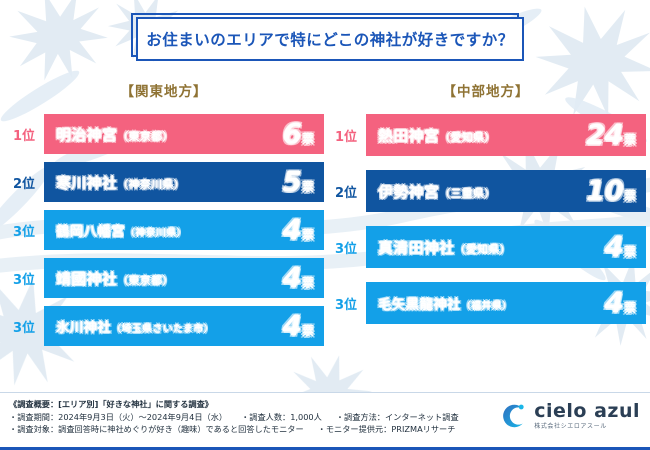  Describe the element at coordinates (445, 247) in the screenshot. I see `shrine-name: 真清田神社（愛知県）` at that location.